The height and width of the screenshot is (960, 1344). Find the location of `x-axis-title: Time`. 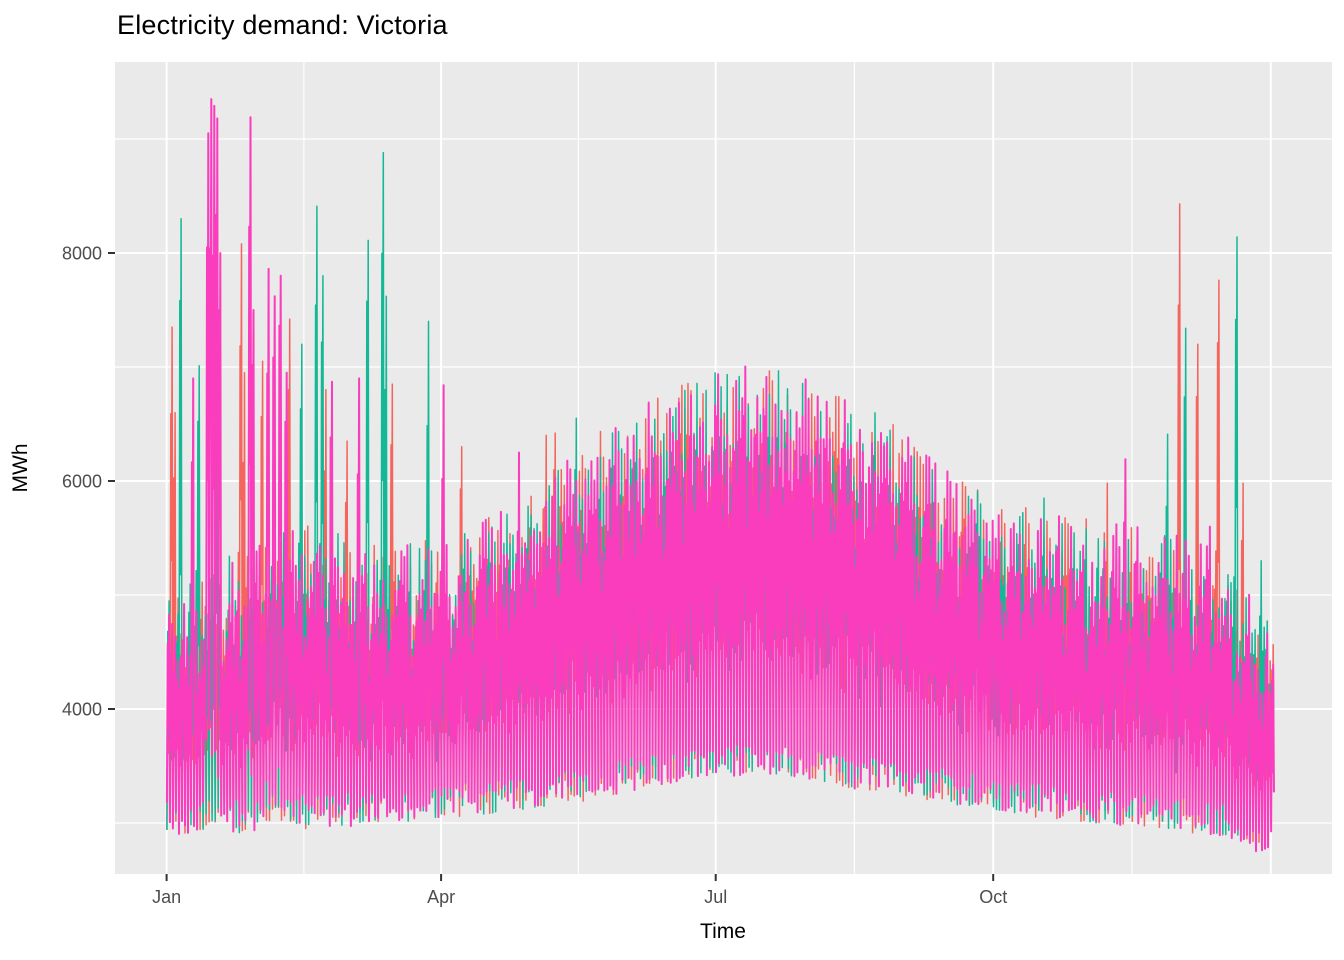

x-axis-title: Time is located at coordinates (723, 931).